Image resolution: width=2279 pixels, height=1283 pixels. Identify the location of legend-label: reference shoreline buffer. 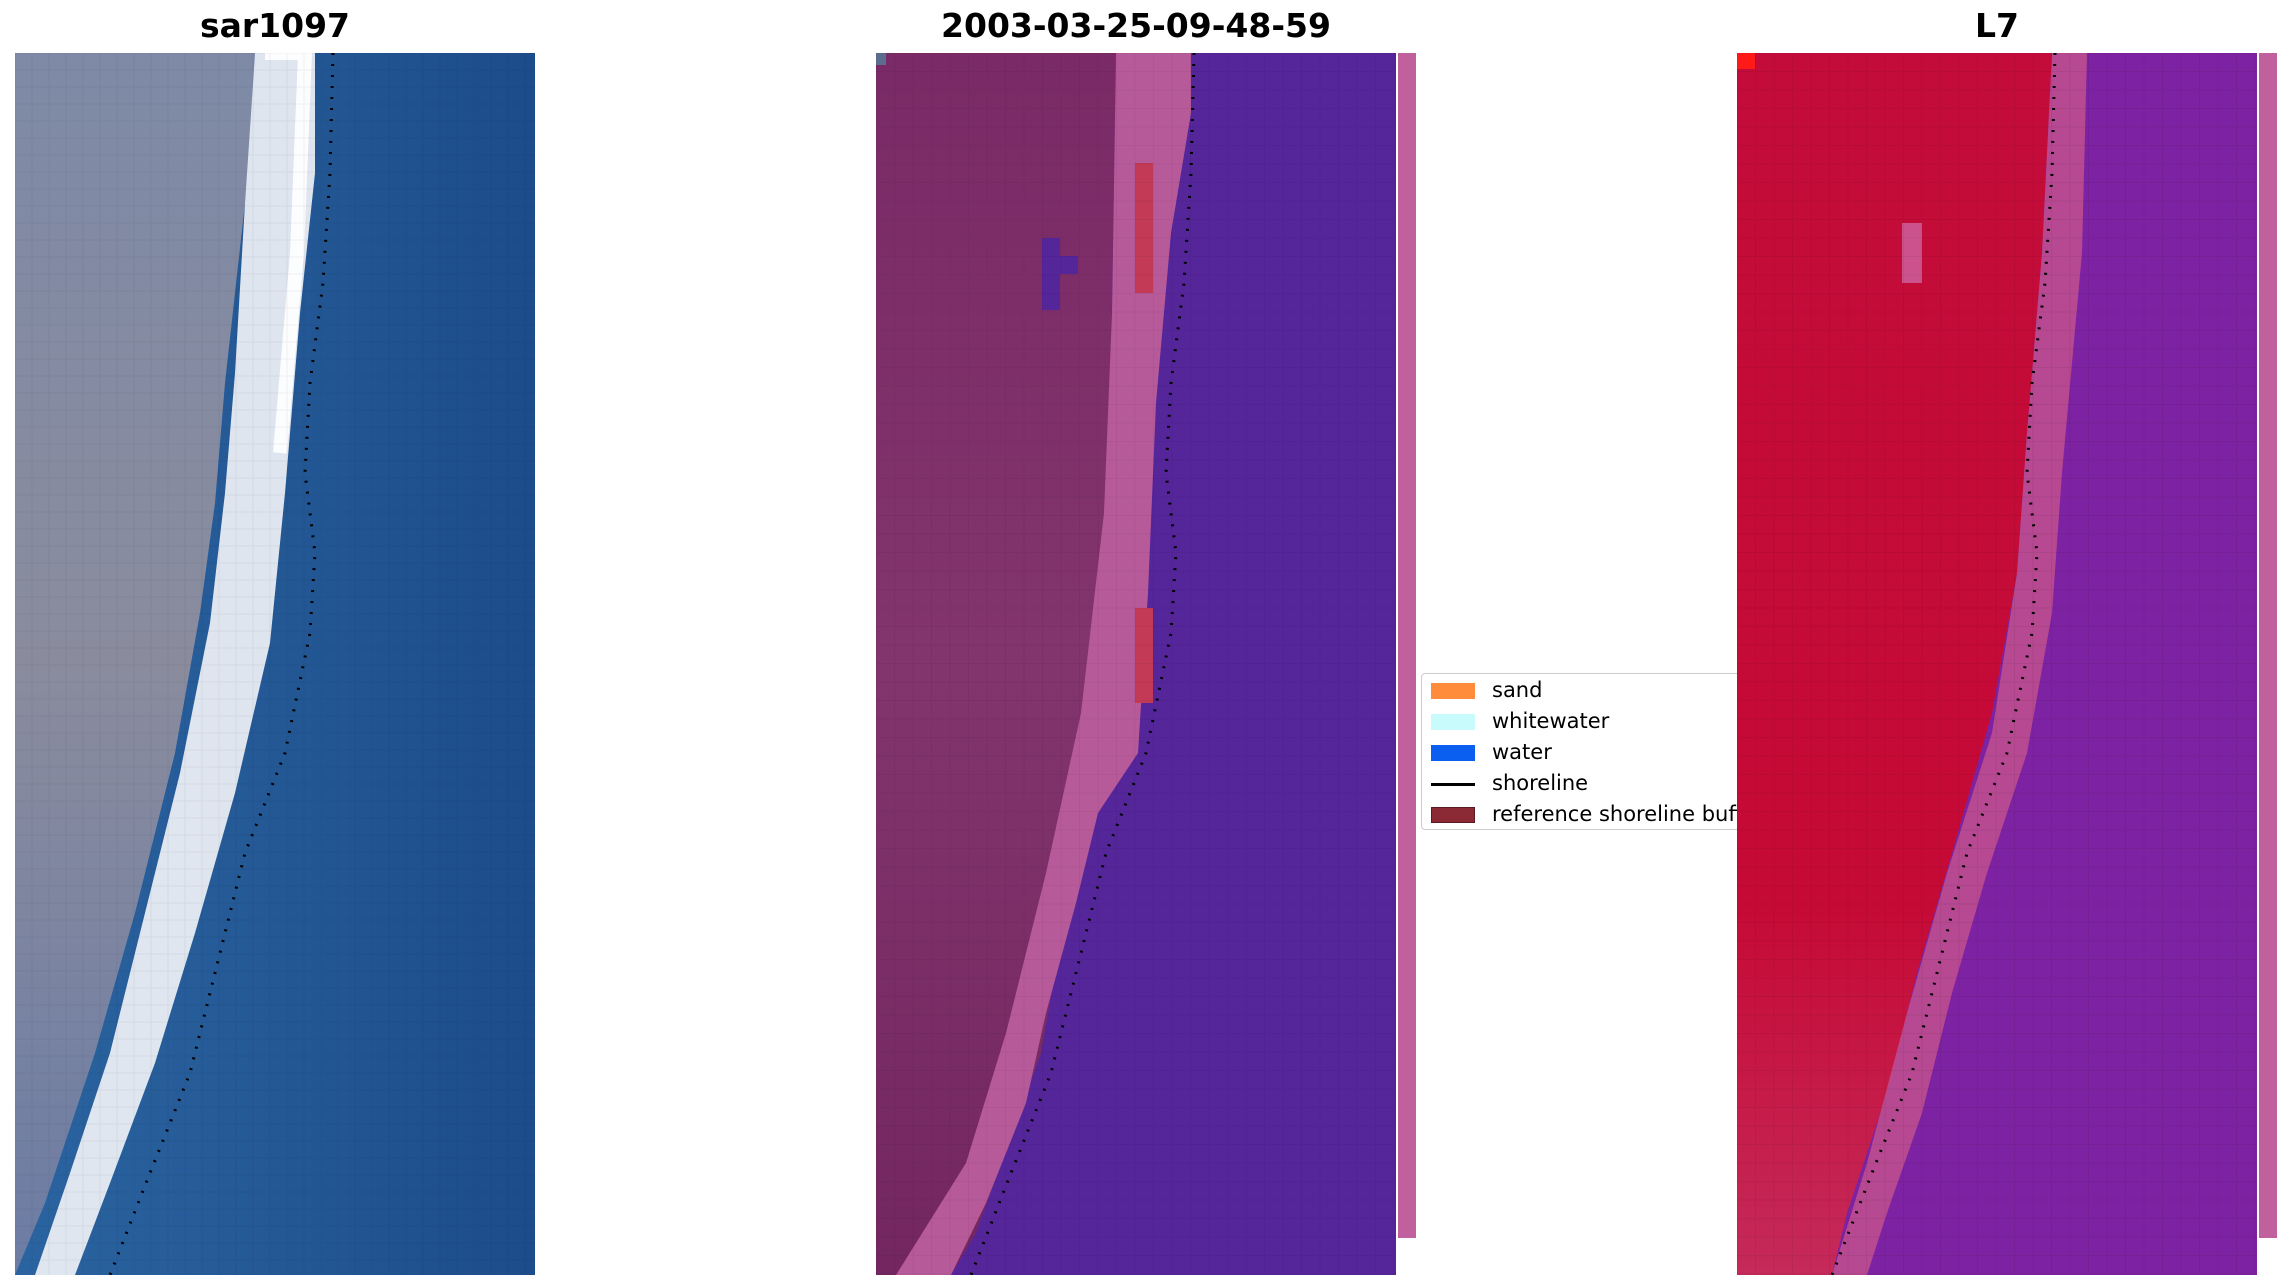
(1616, 814).